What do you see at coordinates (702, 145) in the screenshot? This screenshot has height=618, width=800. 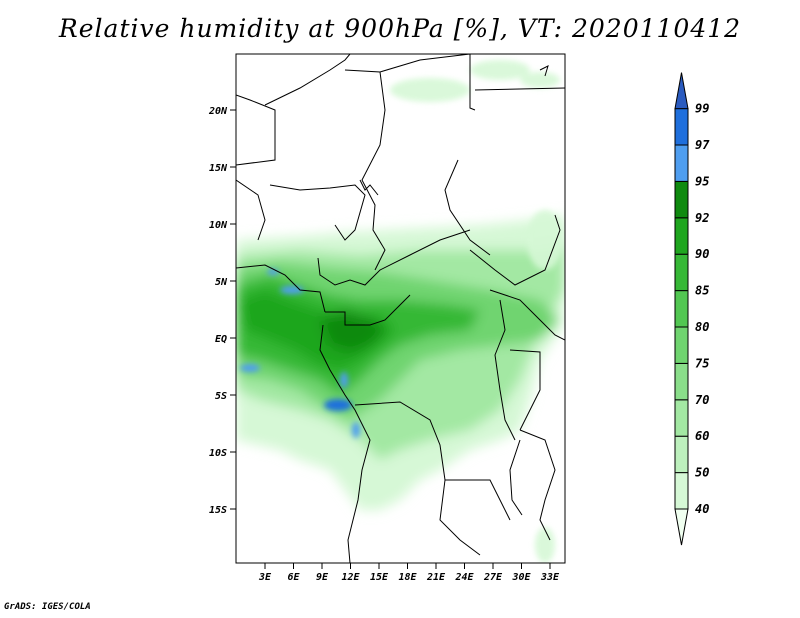 I see `colorbar-label: 97` at bounding box center [702, 145].